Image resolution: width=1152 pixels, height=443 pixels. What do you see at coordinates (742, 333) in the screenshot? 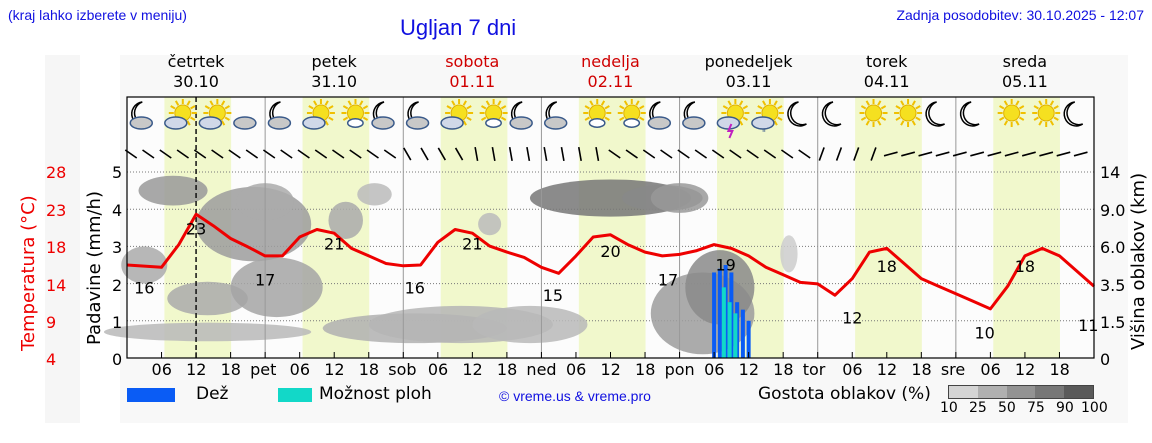
I see `rain-bar` at bounding box center [742, 333].